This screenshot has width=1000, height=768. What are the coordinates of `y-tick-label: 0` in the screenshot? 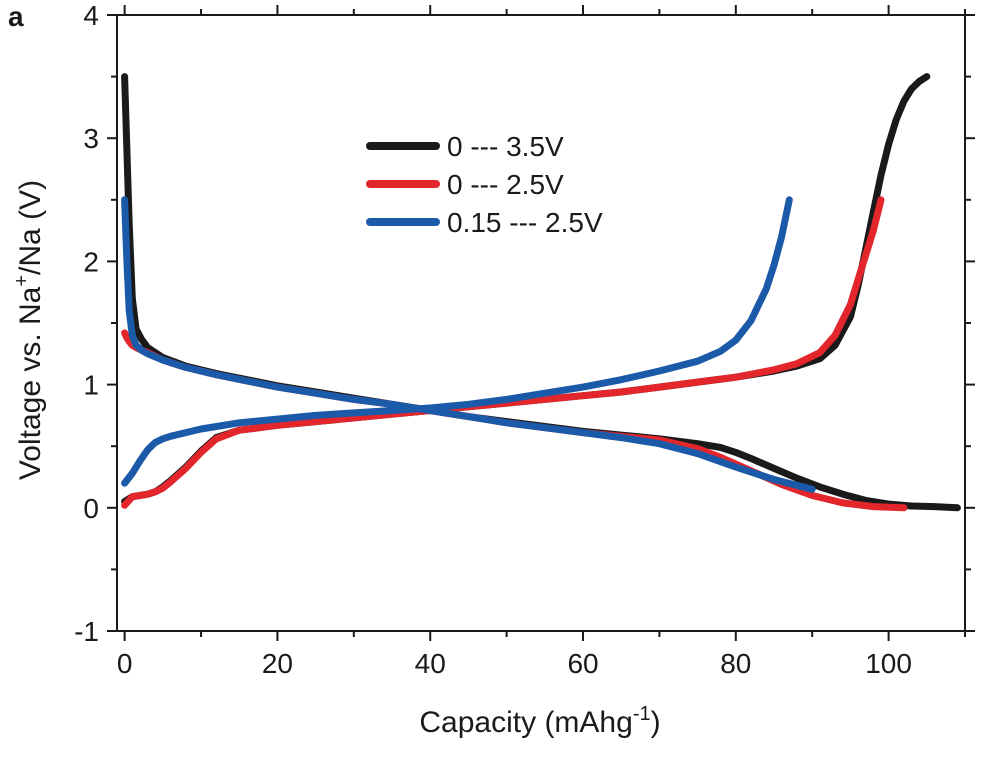 It's located at (91, 508).